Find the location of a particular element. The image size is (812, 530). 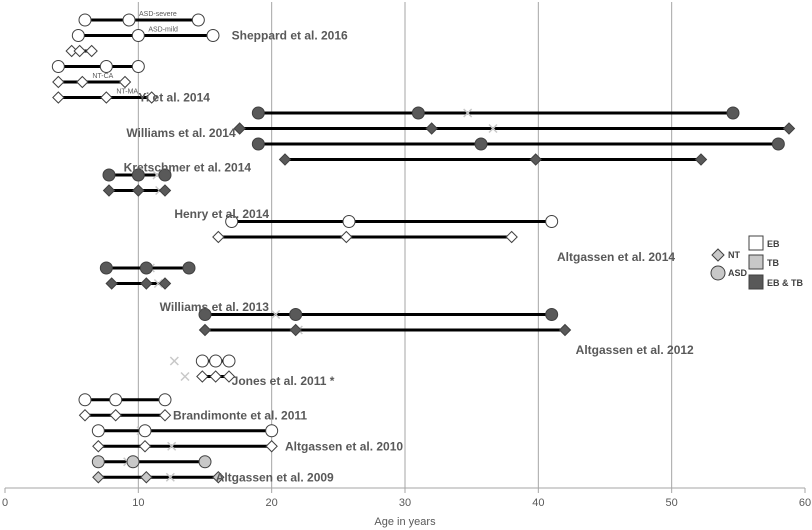

x-tick-label-0: 0 is located at coordinates (5, 503).